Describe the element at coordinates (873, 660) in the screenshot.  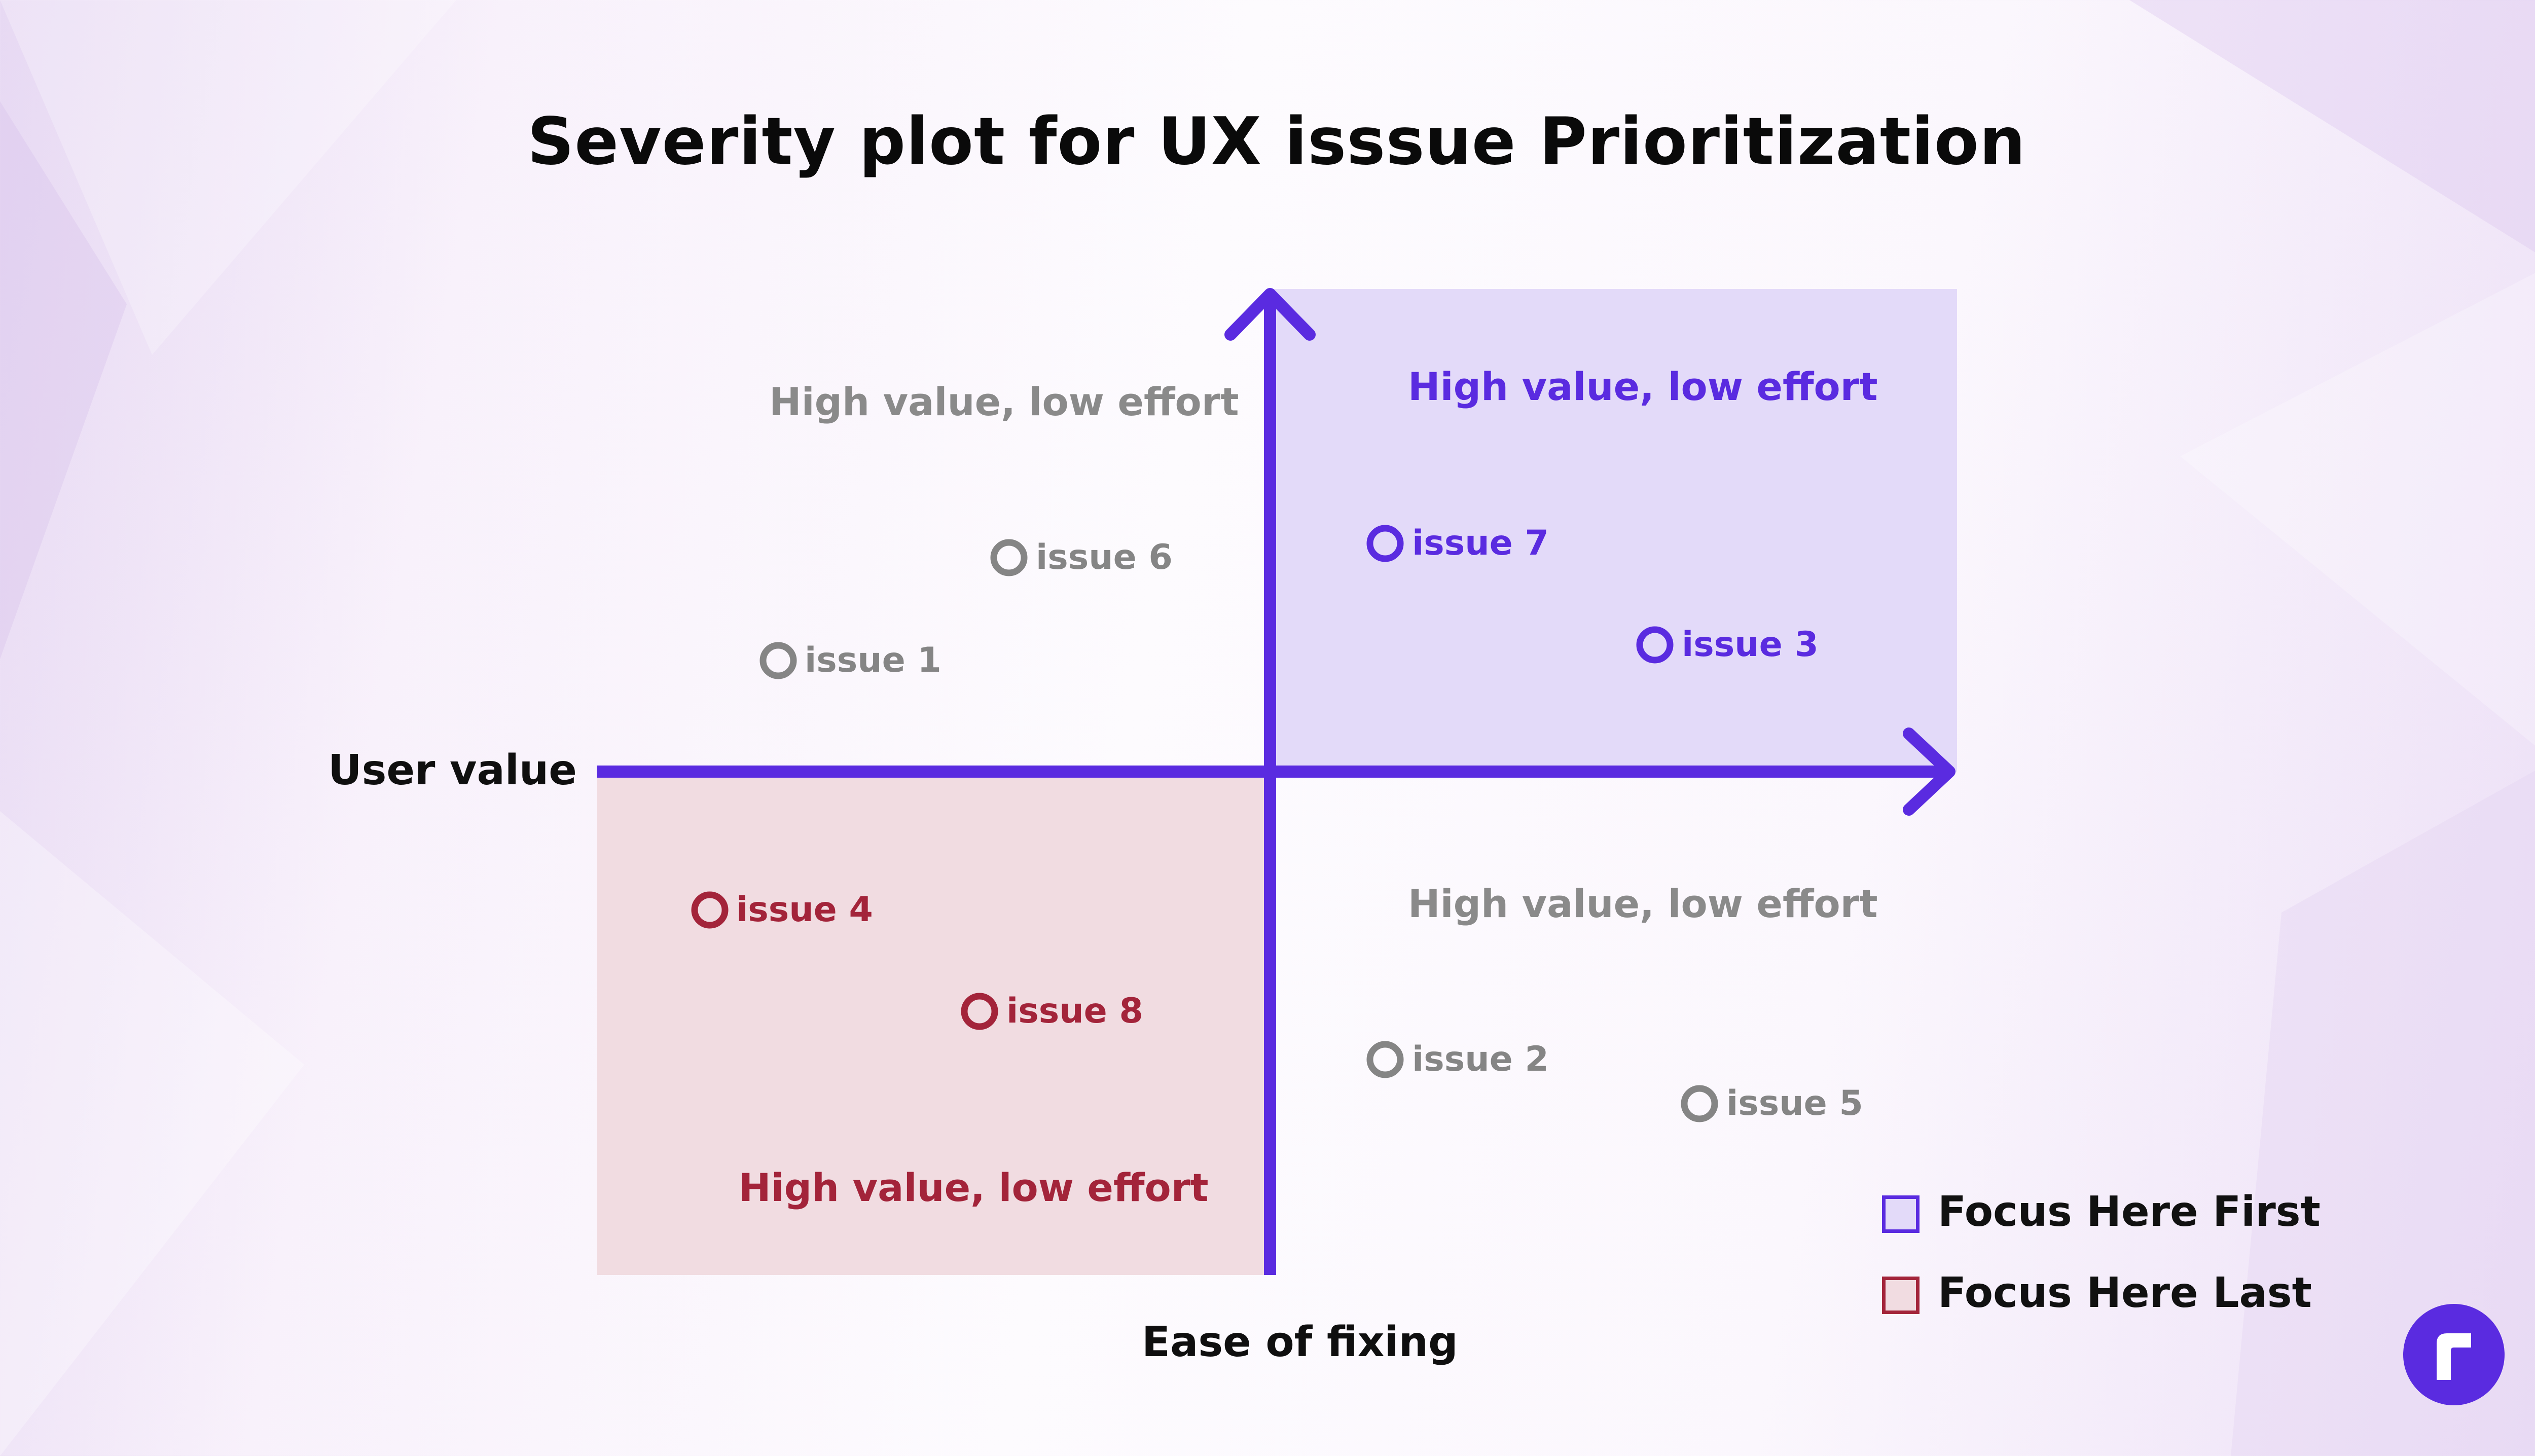
I see `issue-label: issue 1` at that location.